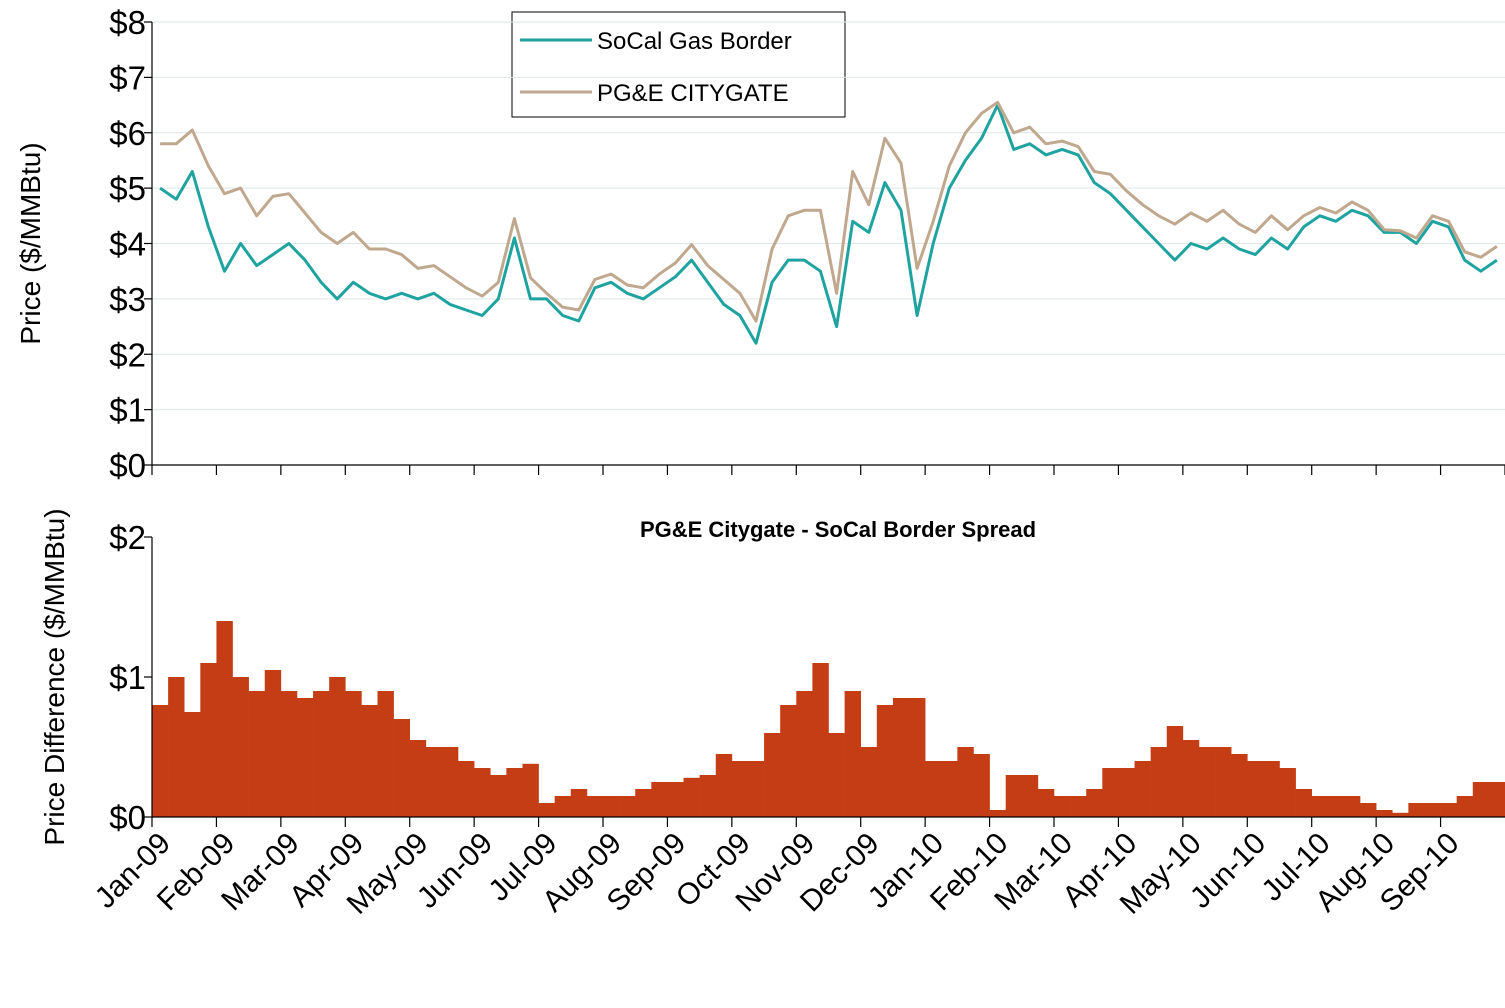 The height and width of the screenshot is (1008, 1505). Describe the element at coordinates (693, 93) in the screenshot. I see `legend-label: PG&E CITYGATE` at that location.